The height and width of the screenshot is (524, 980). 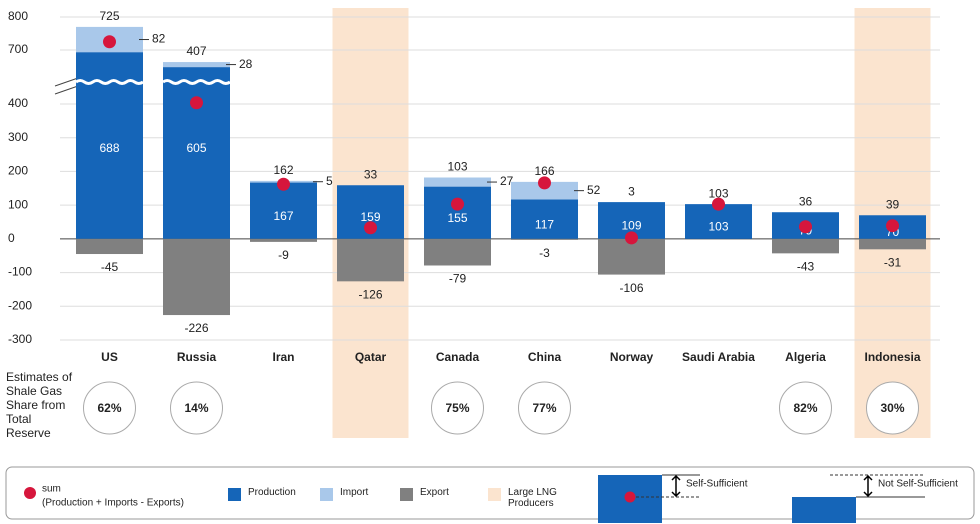 What do you see at coordinates (246, 64) in the screenshot?
I see `import-label: 28` at bounding box center [246, 64].